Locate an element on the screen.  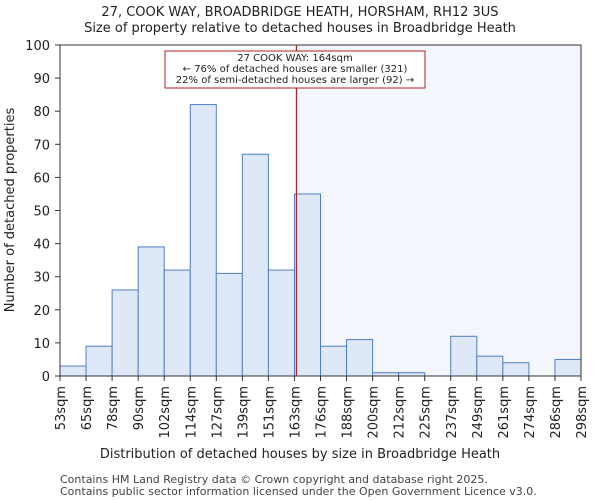
annotation-frame is located at coordinates (295, 69).